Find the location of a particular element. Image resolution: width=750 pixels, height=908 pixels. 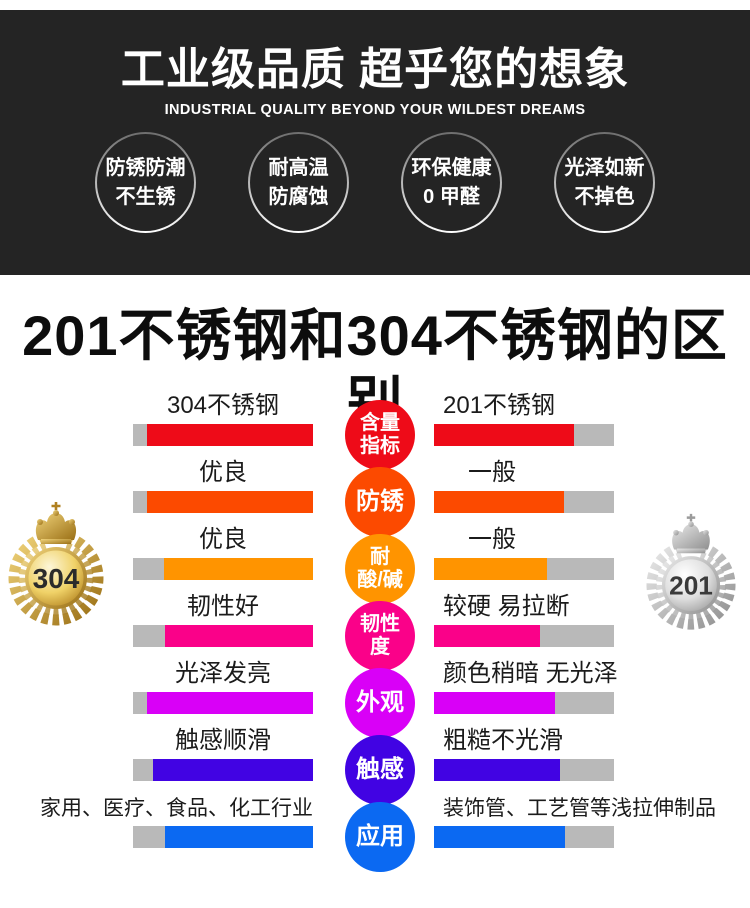

right-value-label: 装饰管、工艺管等浅拉伸制品 is located at coordinates (575, 802).